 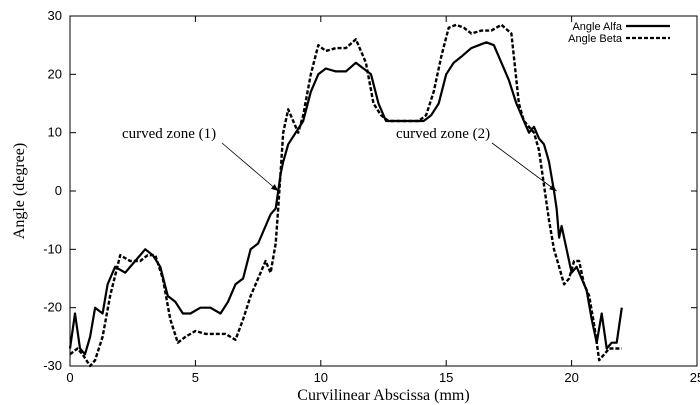 What do you see at coordinates (571, 377) in the screenshot?
I see `x-tick-label: 20` at bounding box center [571, 377].